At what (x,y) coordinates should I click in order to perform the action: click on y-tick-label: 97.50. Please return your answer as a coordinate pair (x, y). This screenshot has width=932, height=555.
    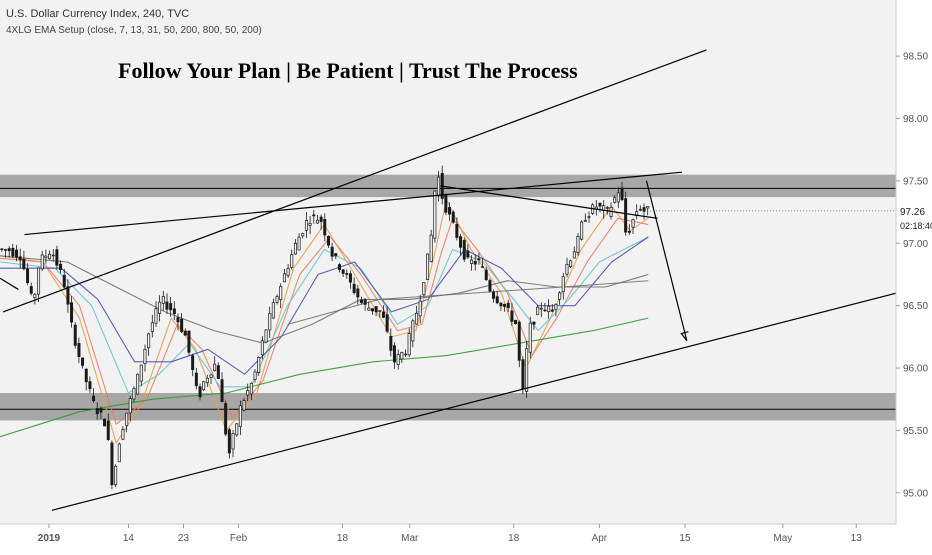
    Looking at the image, I should click on (915, 181).